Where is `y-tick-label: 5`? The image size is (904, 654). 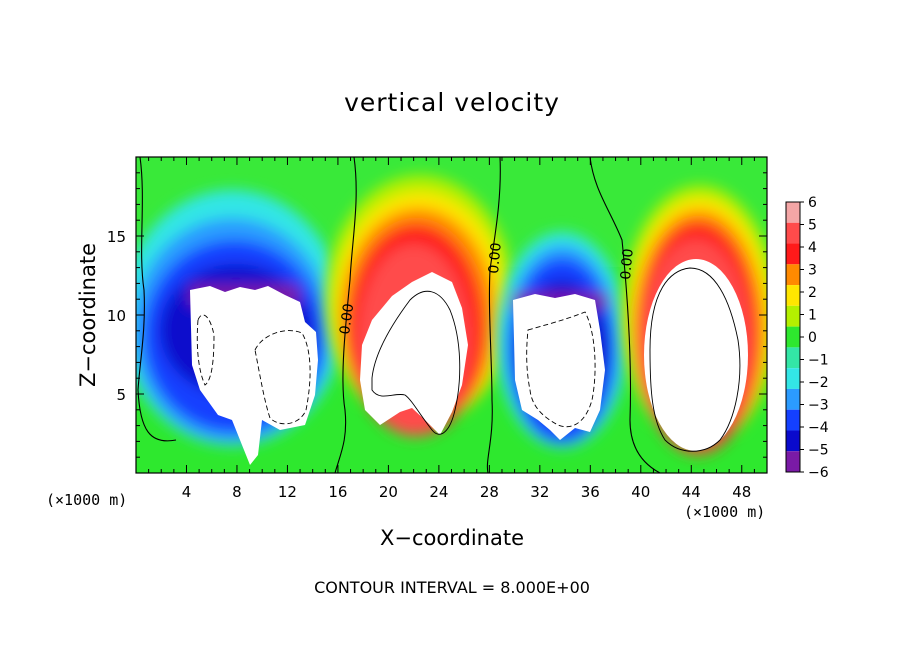 y-tick-label: 5 is located at coordinates (121, 395).